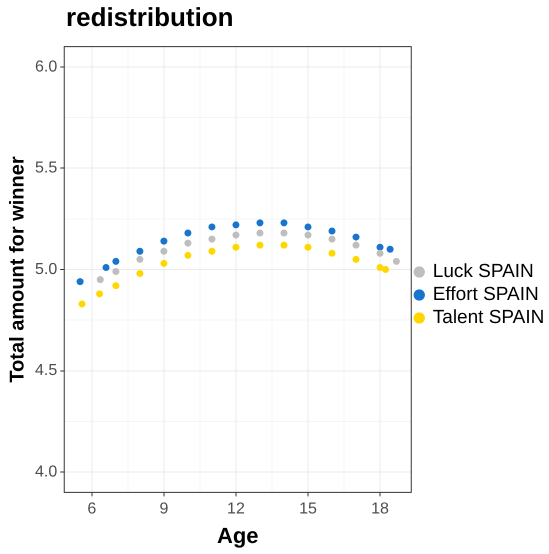 This screenshot has height=554, width=549. Describe the element at coordinates (46, 269) in the screenshot. I see `y-tick-label: 5.0` at that location.